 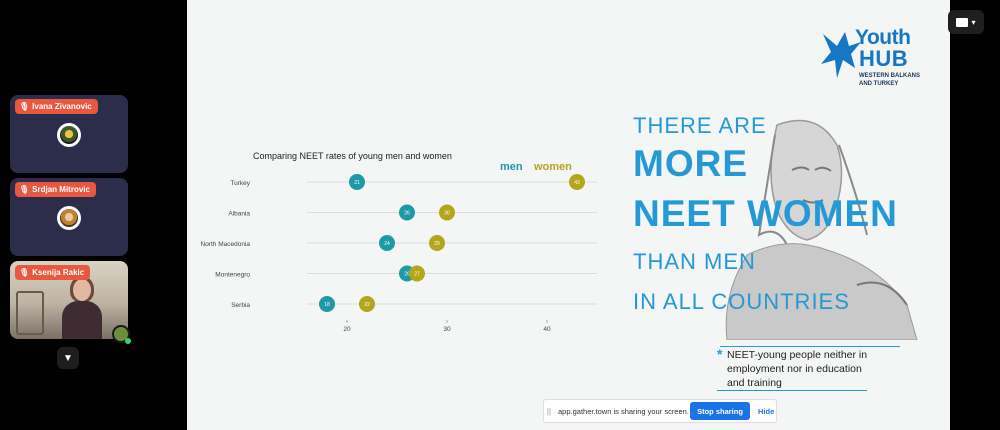 I want to click on drag-handle-icon: ||, so click(x=549, y=411).